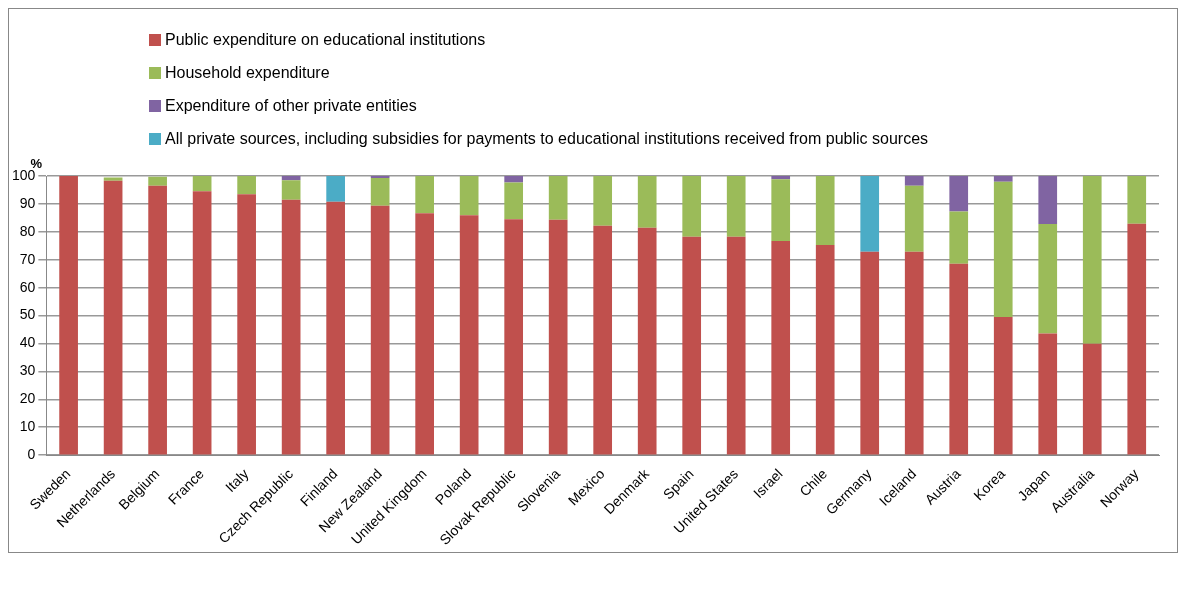  I want to click on y-tick-label: 50, so click(27, 314).